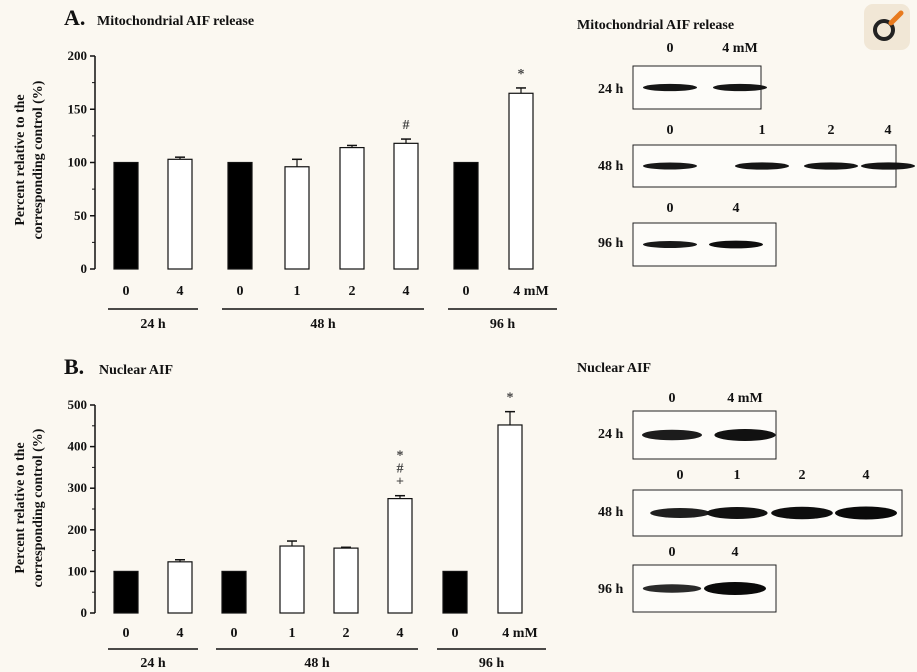 The width and height of the screenshot is (917, 672). What do you see at coordinates (78, 446) in the screenshot?
I see `y-tick-label: 400` at bounding box center [78, 446].